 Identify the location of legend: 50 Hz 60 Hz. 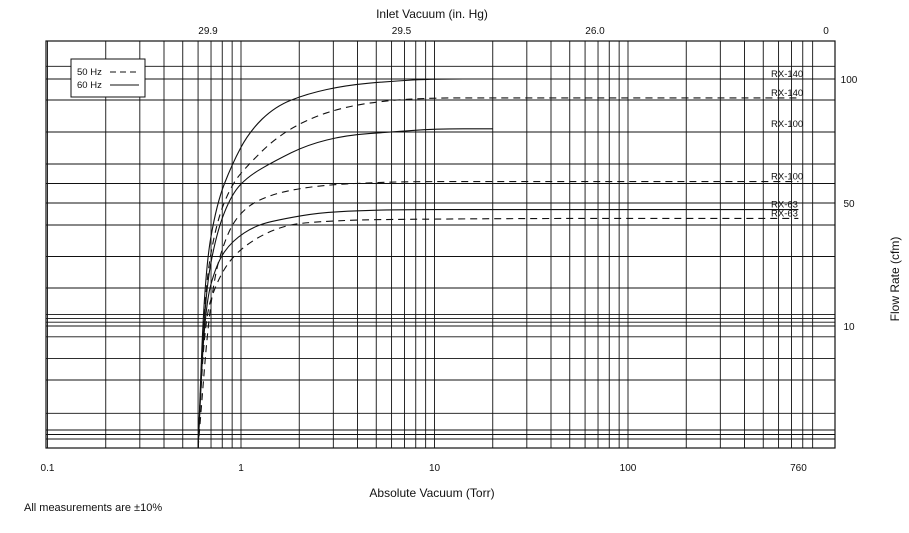
(108, 78).